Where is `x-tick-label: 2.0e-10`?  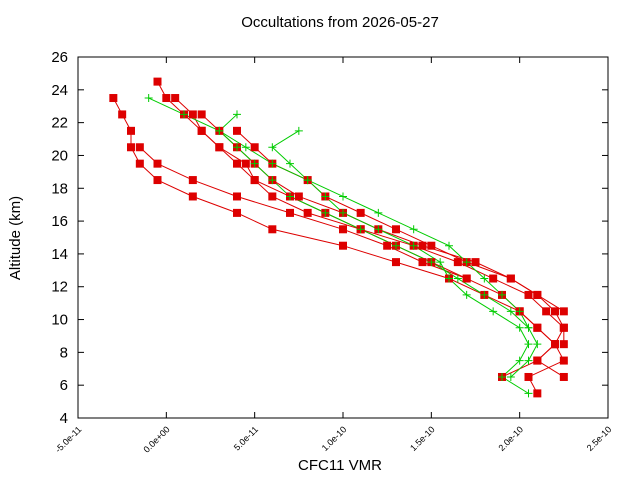
x-tick-label: 2.0e-10 is located at coordinates (510, 438).